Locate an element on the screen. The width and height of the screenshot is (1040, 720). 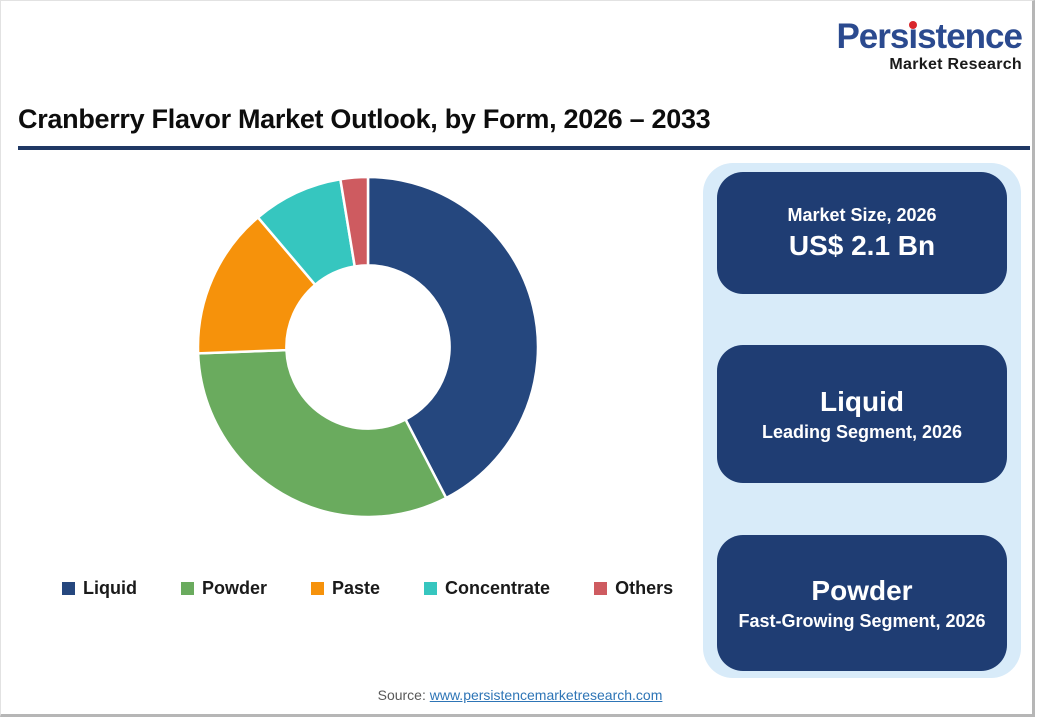
source-label: Source: is located at coordinates (401, 695).